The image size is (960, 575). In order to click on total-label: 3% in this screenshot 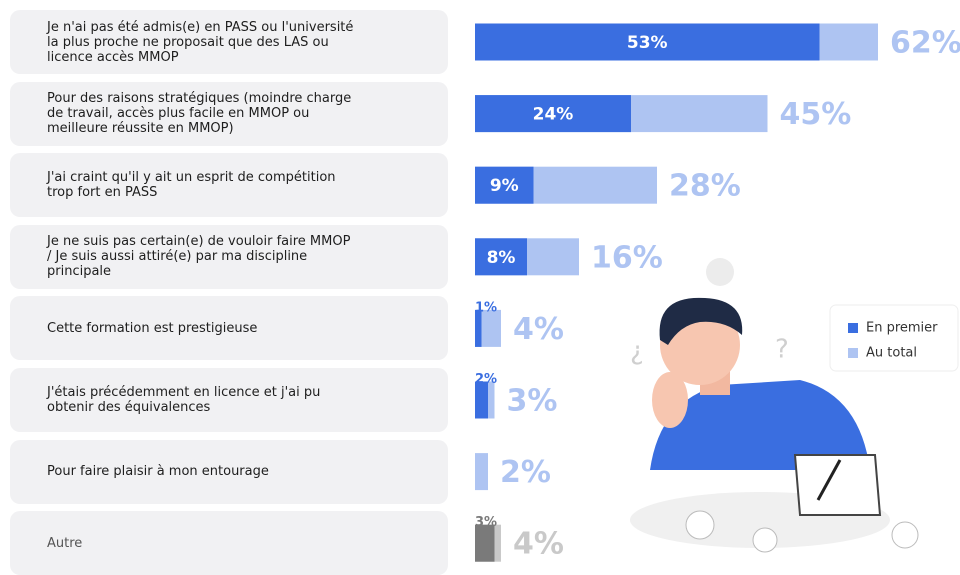, I will do `click(532, 401)`.